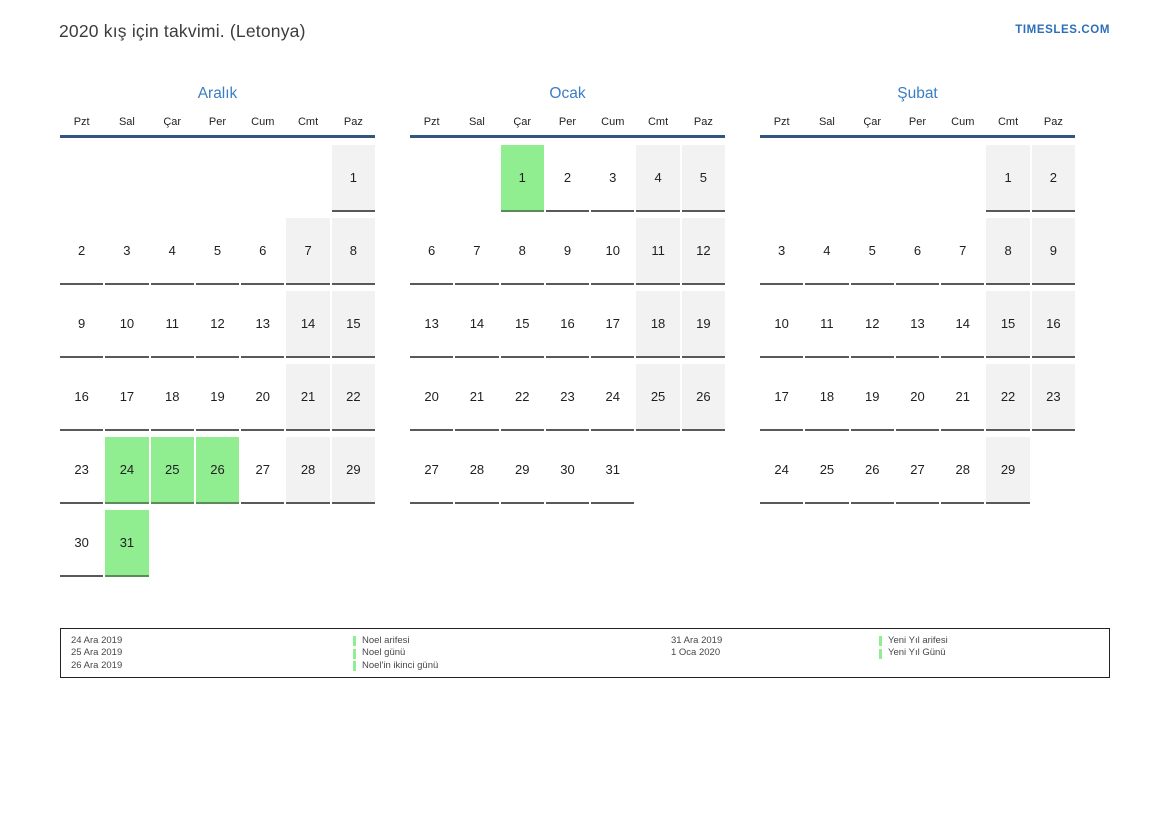  I want to click on weekday-label: Cum, so click(263, 122).